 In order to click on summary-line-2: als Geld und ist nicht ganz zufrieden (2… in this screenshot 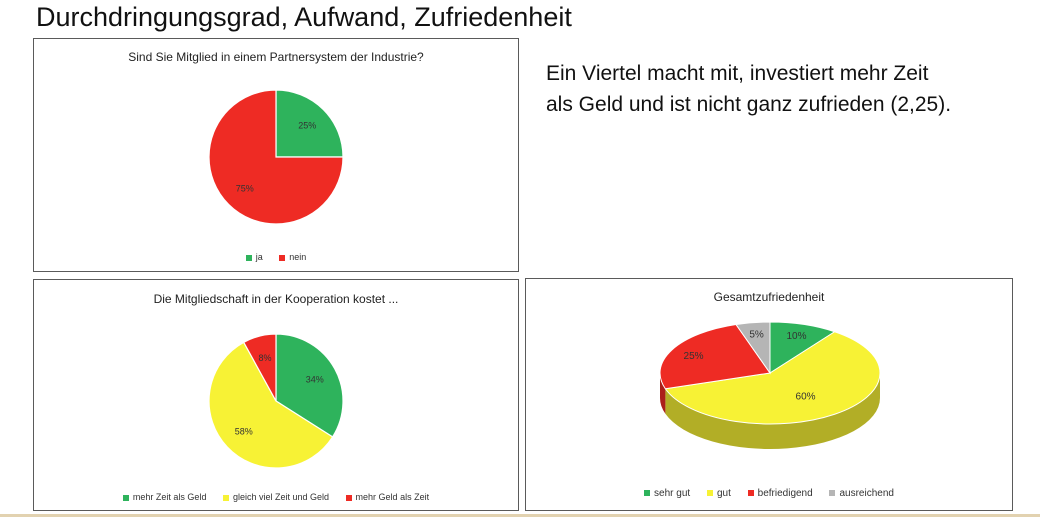, I will do `click(749, 104)`.